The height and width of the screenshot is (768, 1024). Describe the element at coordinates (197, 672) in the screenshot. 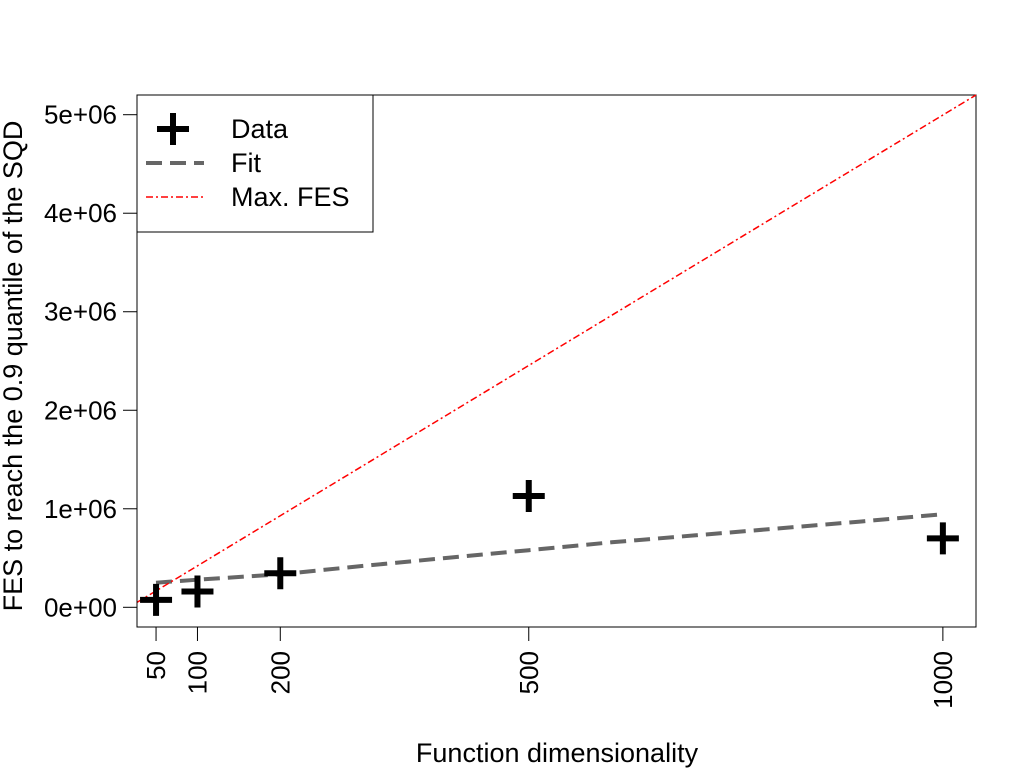

I see `x-tick-label-100: 100` at that location.